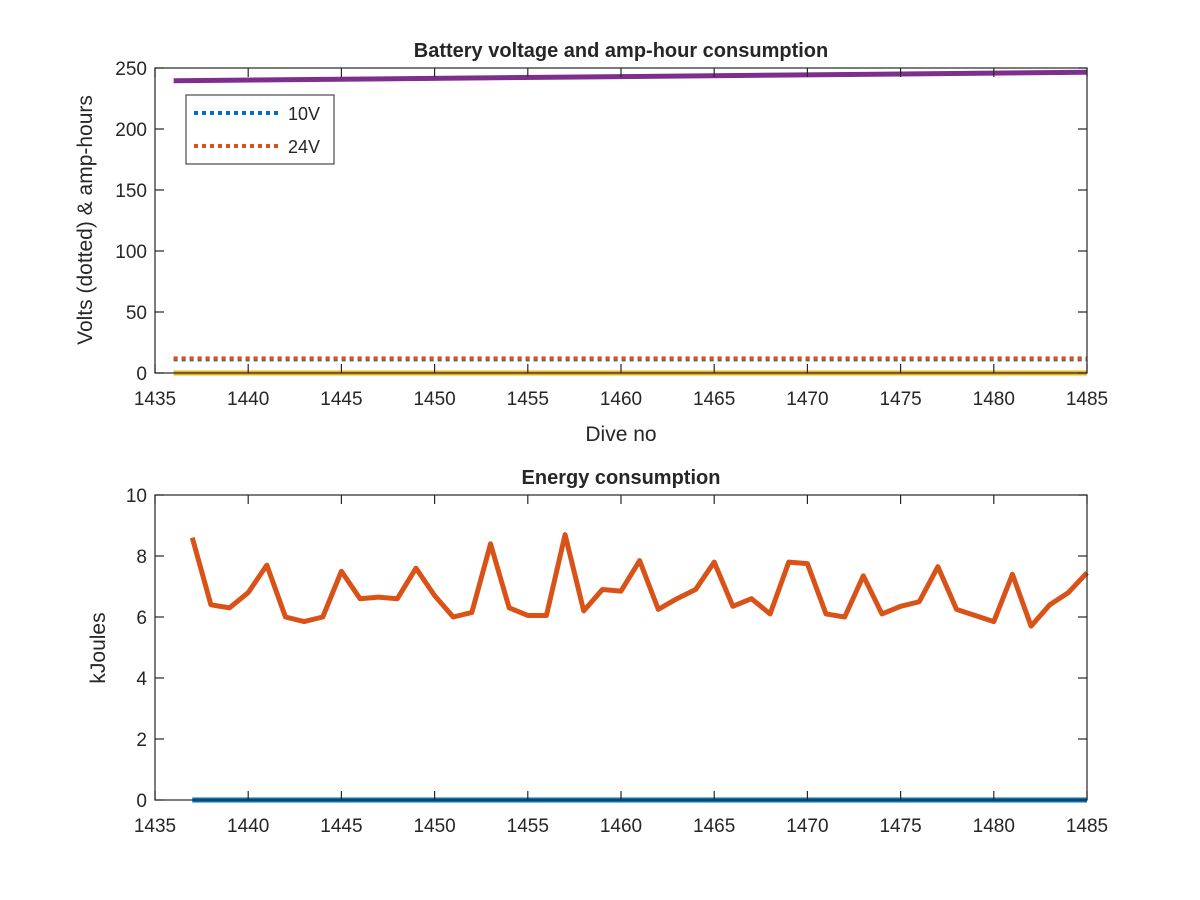 The image size is (1200, 900). Describe the element at coordinates (994, 399) in the screenshot. I see `voltage-x-tick-label: 1480` at that location.